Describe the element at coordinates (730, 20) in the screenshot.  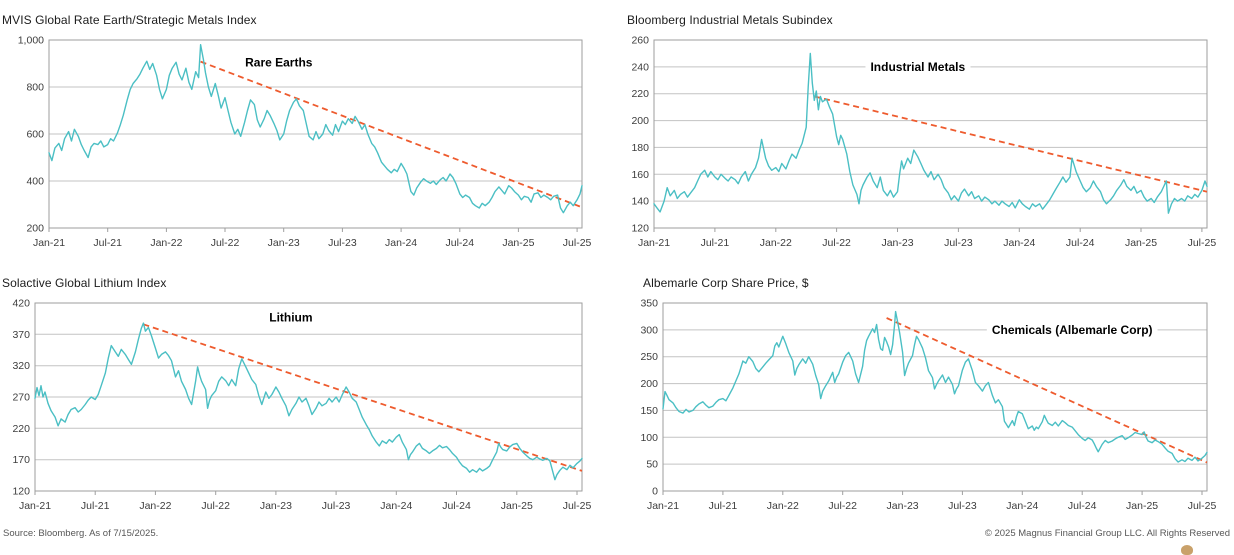
I see `chart-title-industrial-metals: Bloomberg Industrial Metals Subindex` at that location.